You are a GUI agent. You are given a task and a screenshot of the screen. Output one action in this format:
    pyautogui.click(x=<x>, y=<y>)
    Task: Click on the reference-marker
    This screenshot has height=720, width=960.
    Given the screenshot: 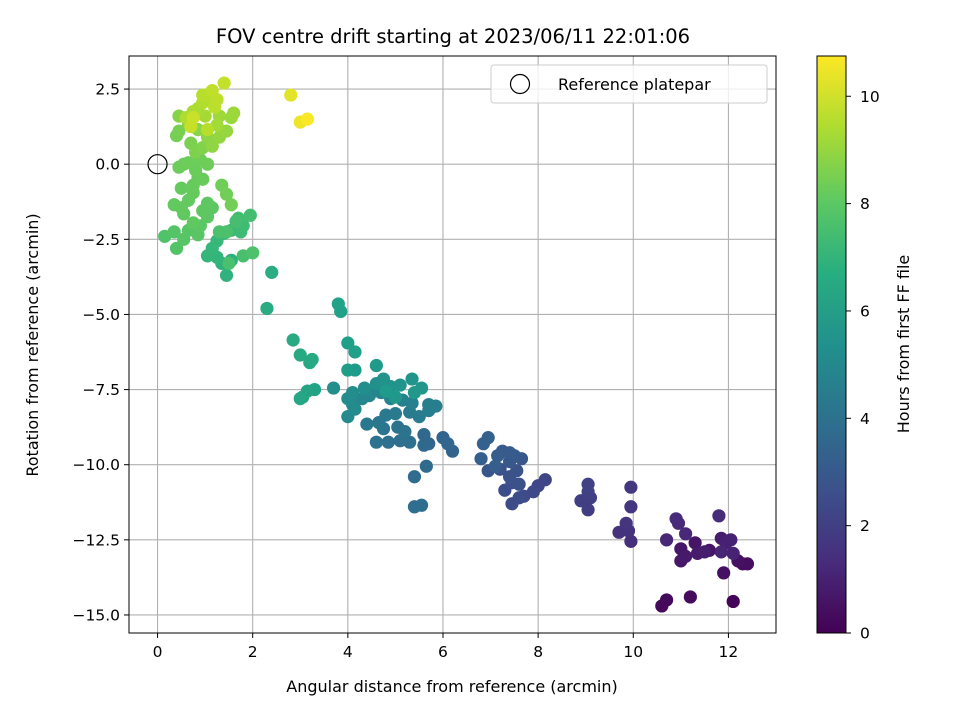 What is the action you would take?
    pyautogui.click(x=157, y=164)
    